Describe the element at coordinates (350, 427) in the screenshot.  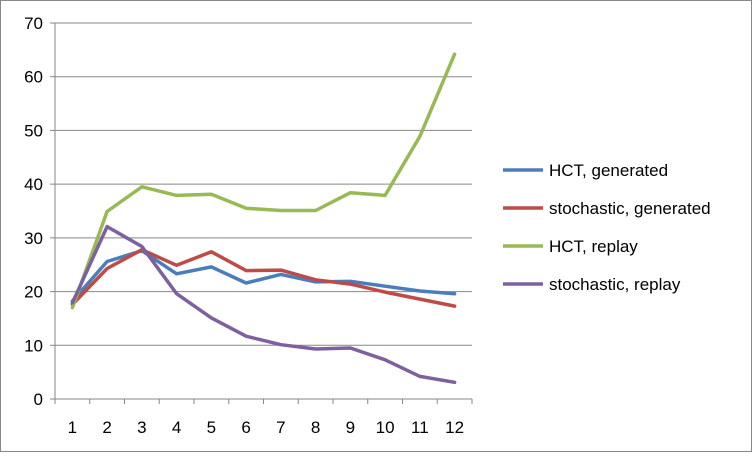
I see `x-tick-label: 9` at that location.